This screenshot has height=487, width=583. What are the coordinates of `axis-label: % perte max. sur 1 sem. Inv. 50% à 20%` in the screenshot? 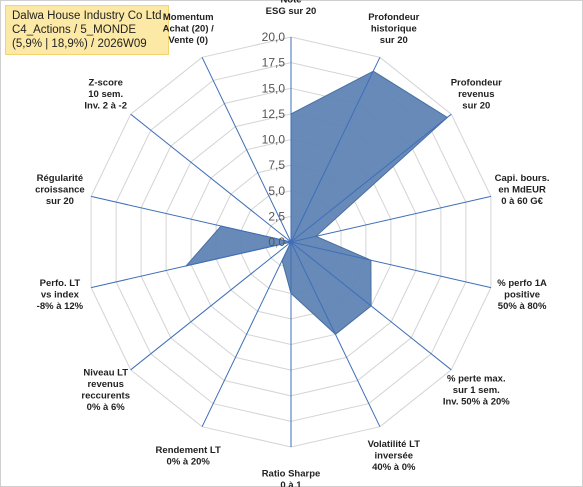 It's located at (476, 390).